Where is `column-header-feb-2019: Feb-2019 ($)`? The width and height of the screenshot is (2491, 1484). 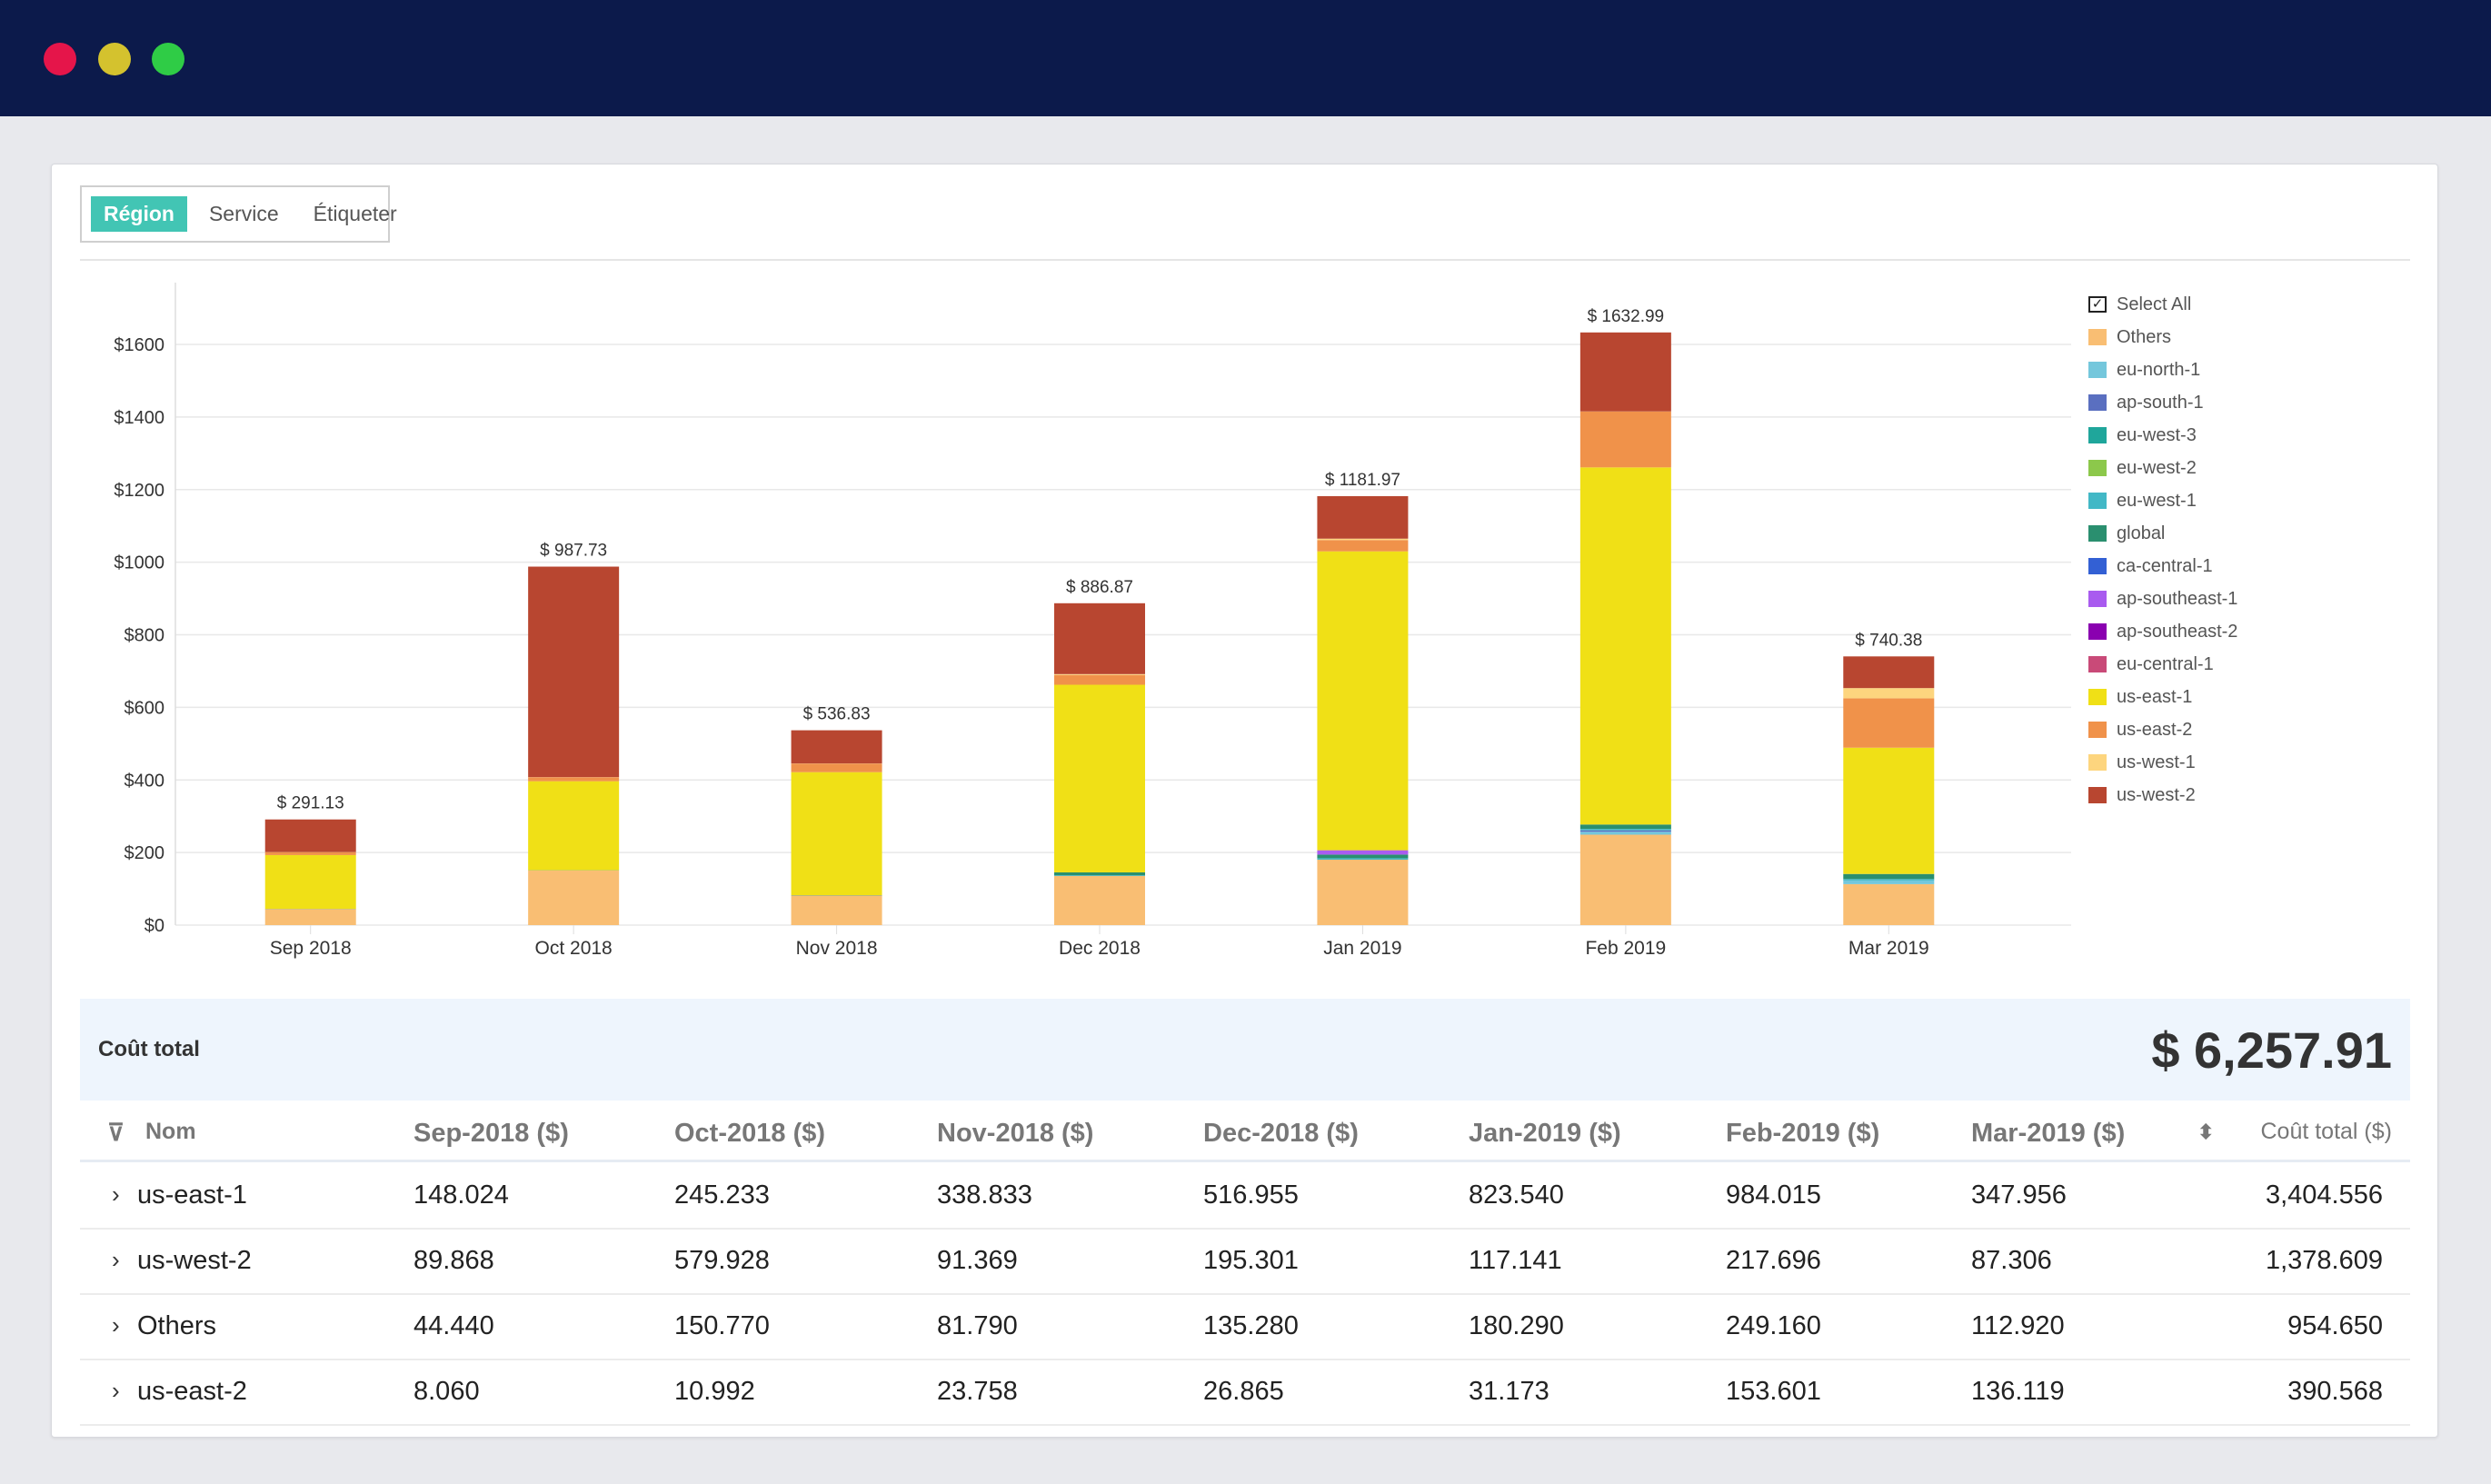
column-header-feb-2019: Feb-2019 ($) is located at coordinates (1803, 1133).